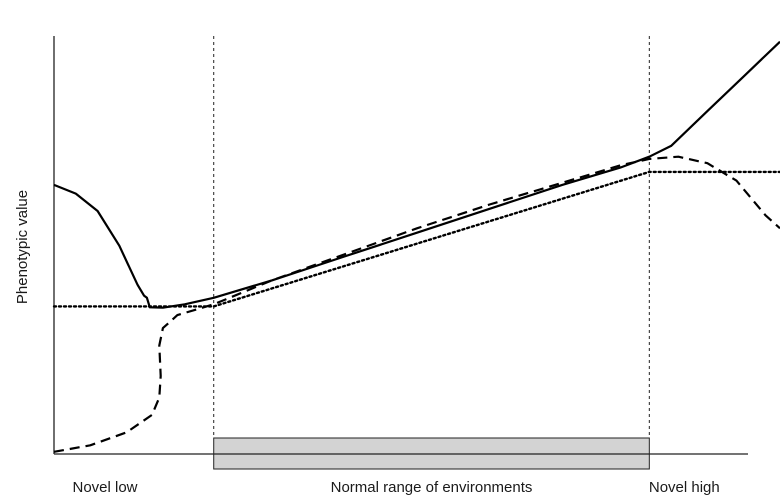 The width and height of the screenshot is (780, 498). Describe the element at coordinates (104, 487) in the screenshot. I see `x-region-label-novel-low: Novel low` at that location.